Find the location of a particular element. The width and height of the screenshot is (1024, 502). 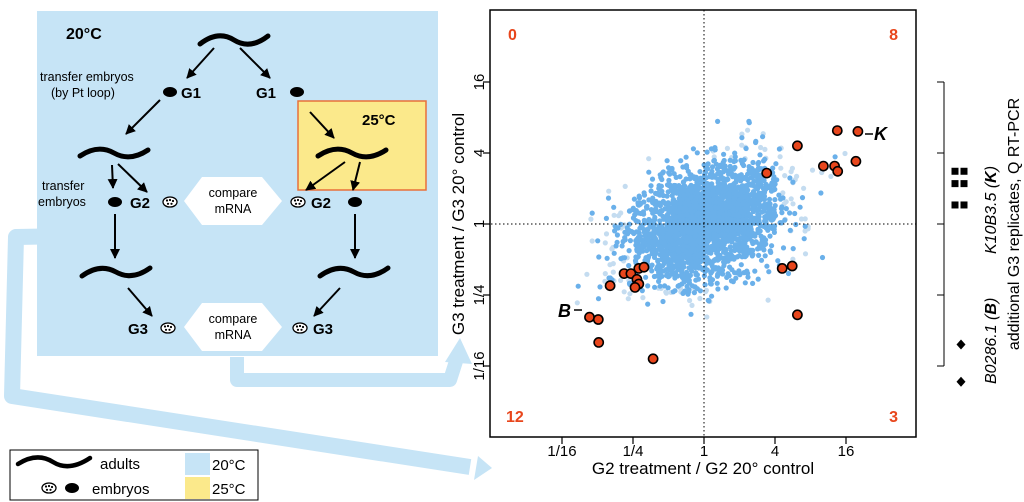

replicate-caption: additional G3 replicates, Q RT-PCR is located at coordinates (1014, 224).